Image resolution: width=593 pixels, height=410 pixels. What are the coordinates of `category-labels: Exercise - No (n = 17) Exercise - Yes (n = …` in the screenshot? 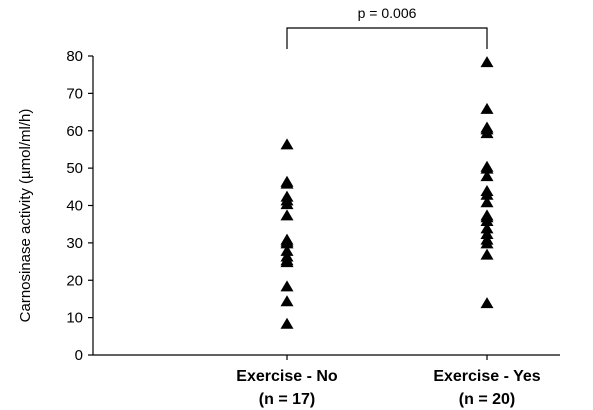 It's located at (388, 388).